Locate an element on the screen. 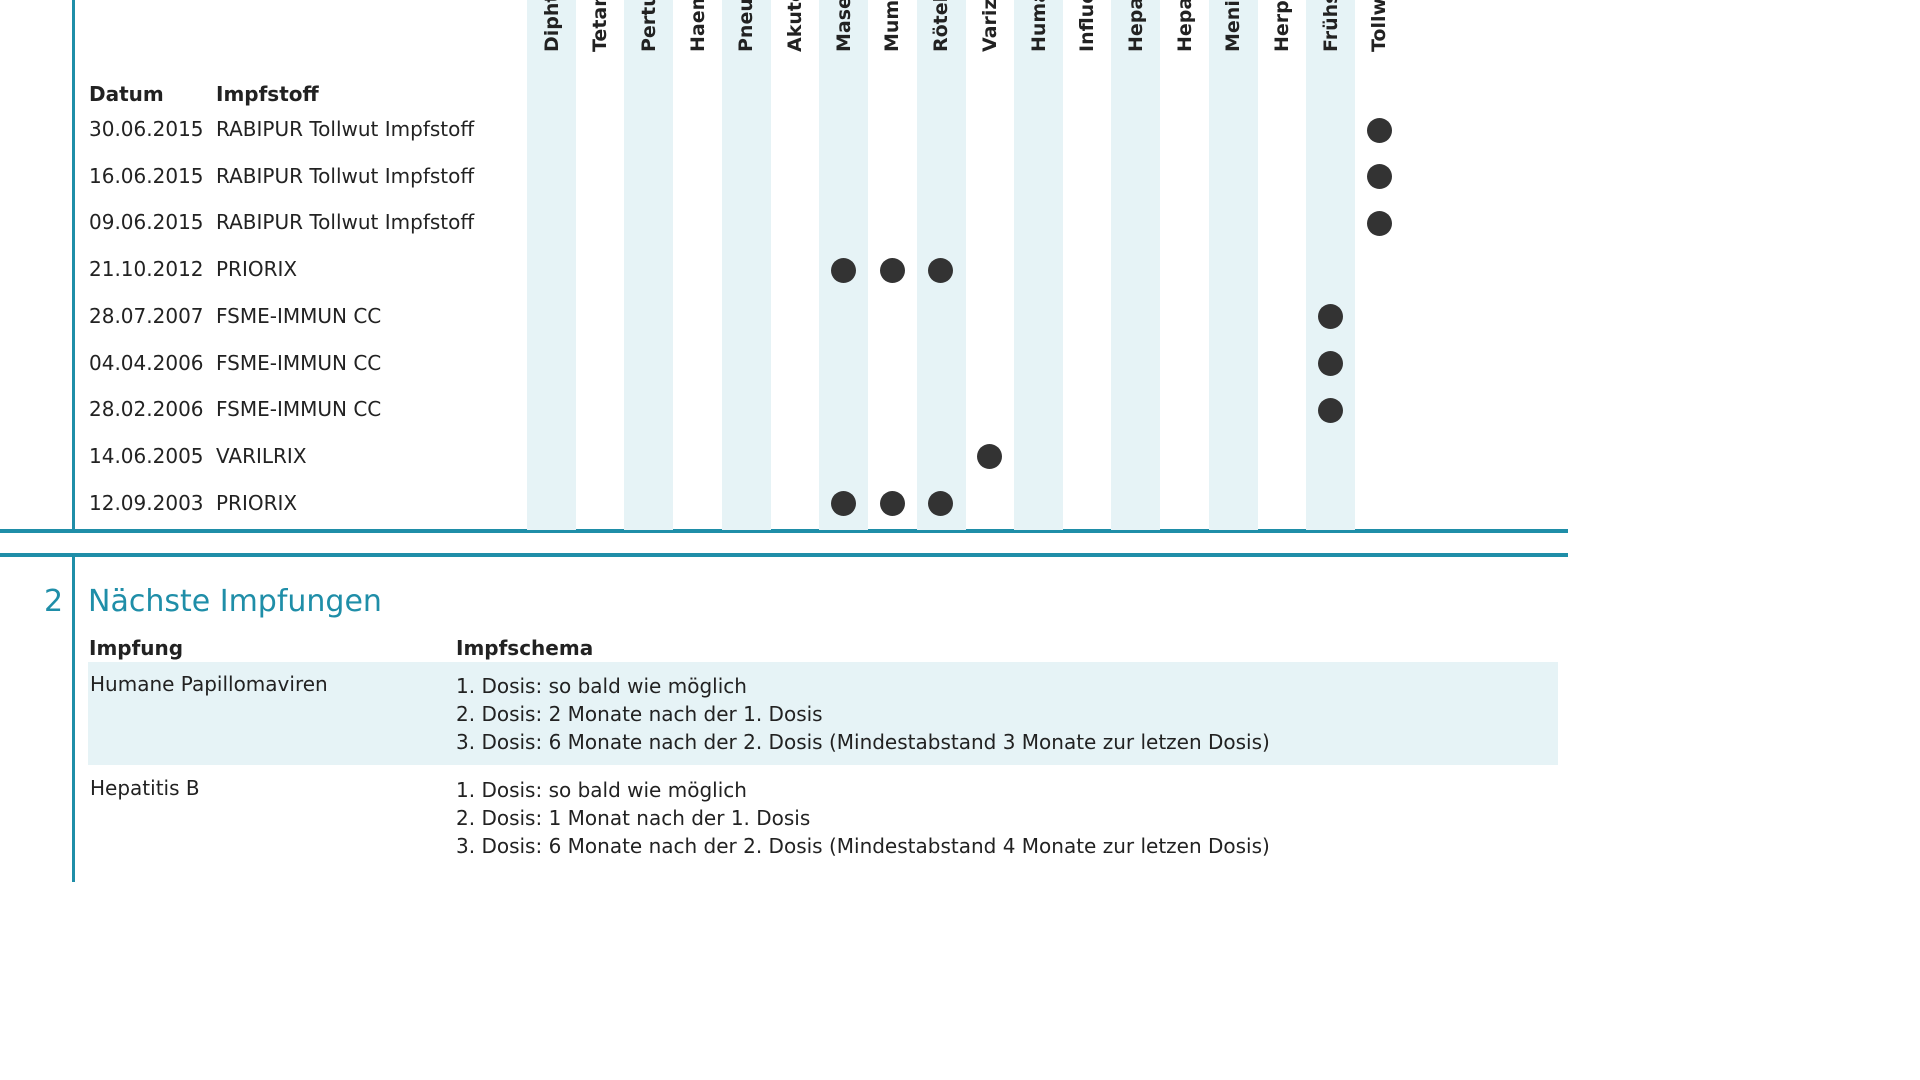  disease-column-header: Masern is located at coordinates (843, 38).